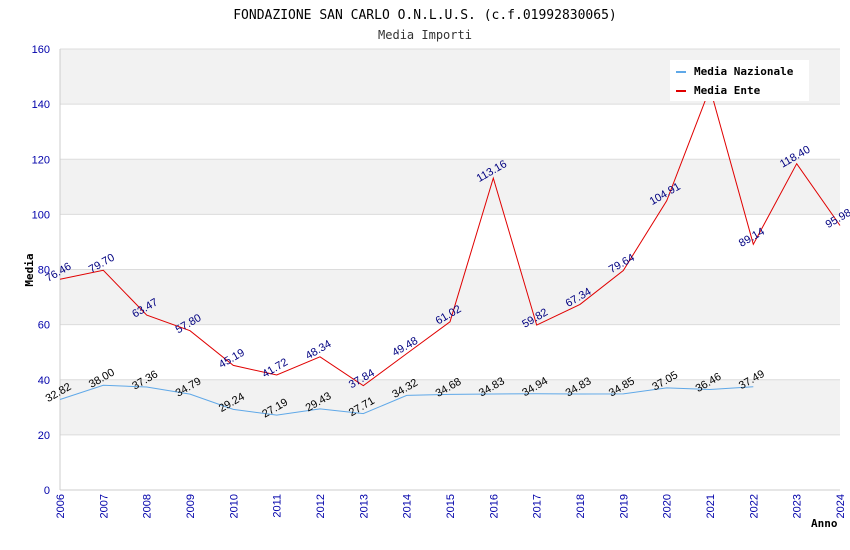 The image size is (850, 550). What do you see at coordinates (581, 506) in the screenshot?
I see `x-tick-label: 2018` at bounding box center [581, 506].